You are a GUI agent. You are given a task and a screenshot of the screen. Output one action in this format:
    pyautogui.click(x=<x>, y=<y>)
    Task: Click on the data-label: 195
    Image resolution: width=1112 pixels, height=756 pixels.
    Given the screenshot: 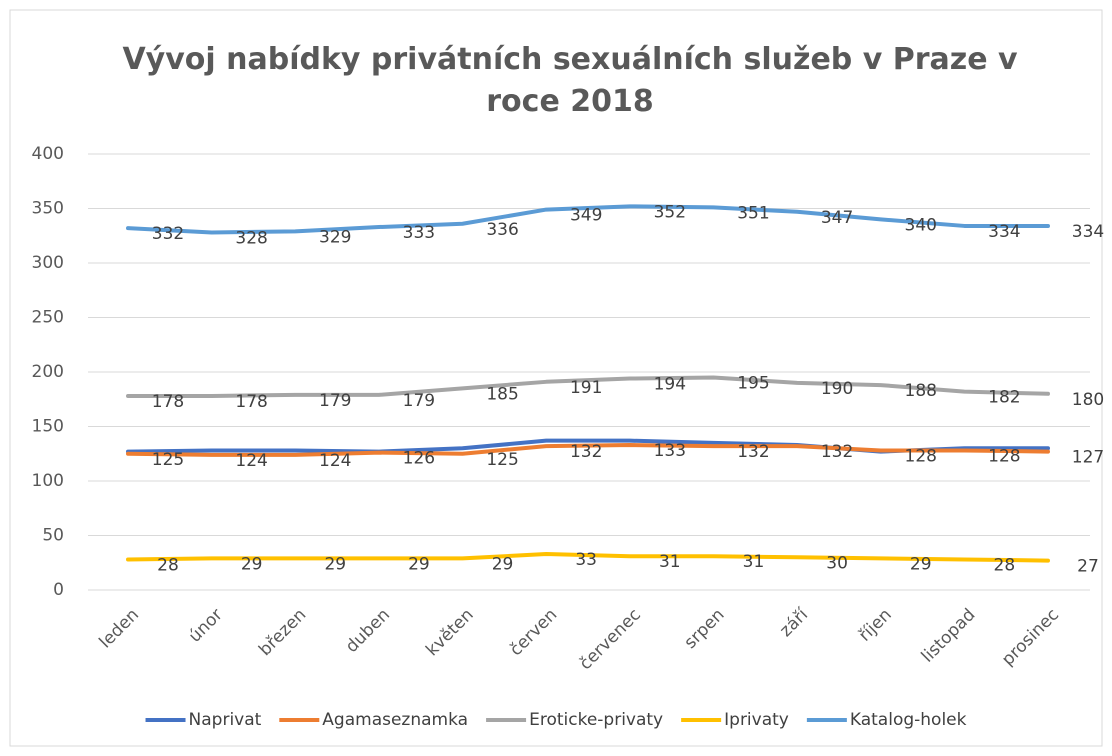 What is the action you would take?
    pyautogui.click(x=753, y=383)
    